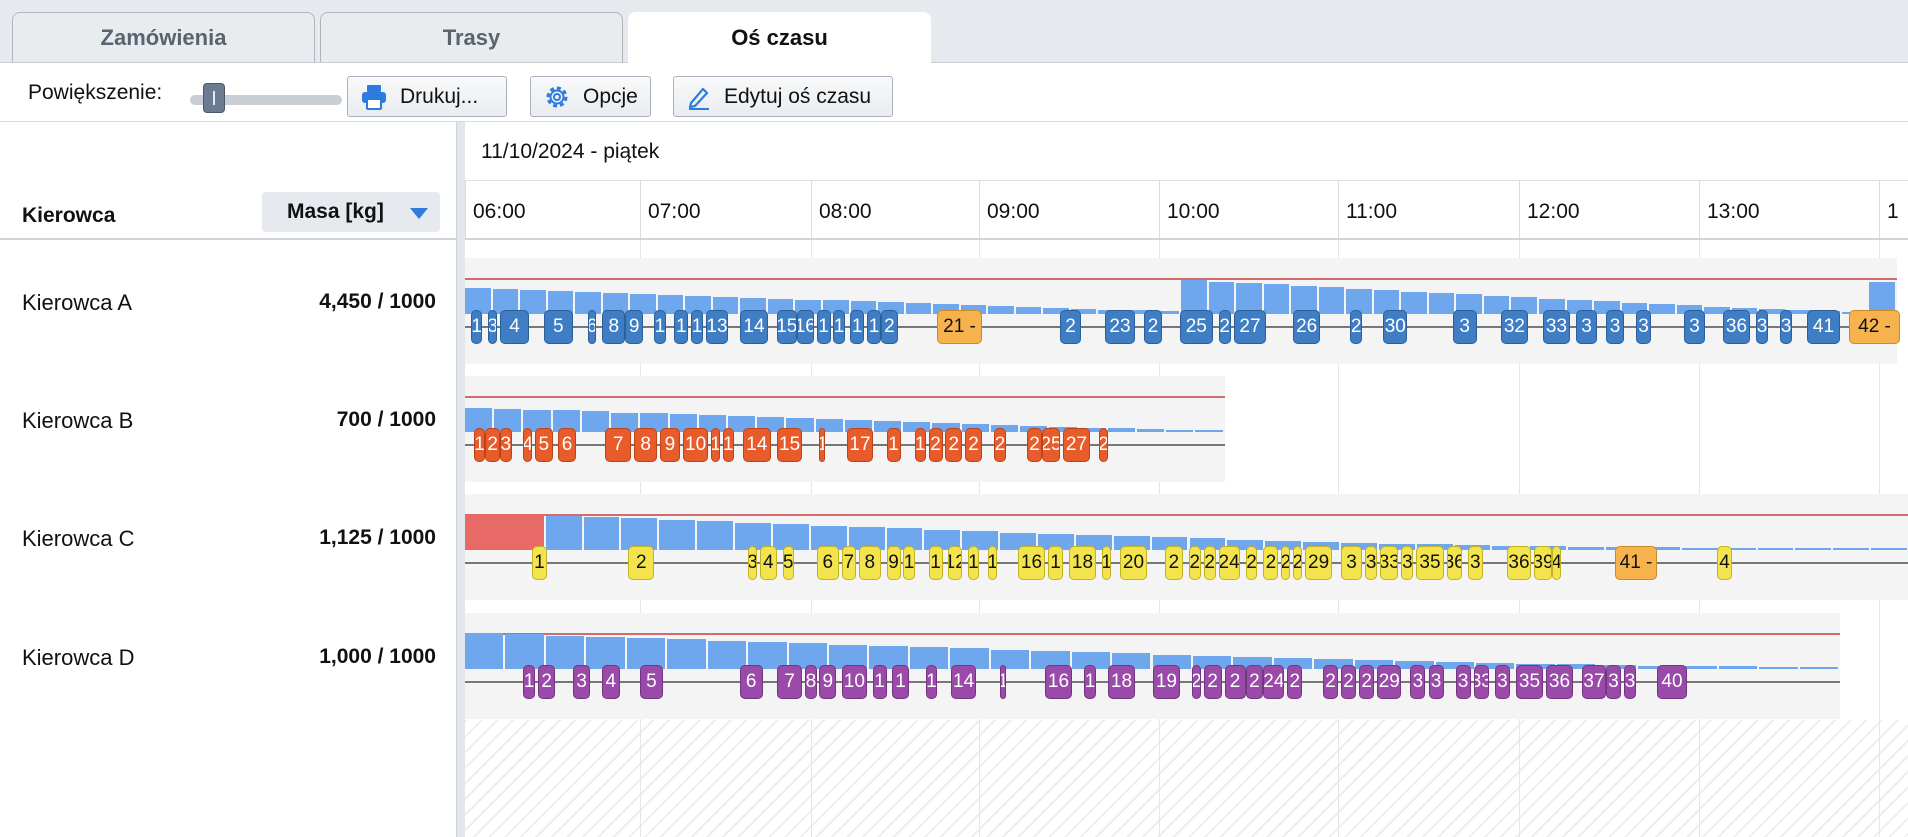 This screenshot has width=1908, height=837. What do you see at coordinates (1543, 563) in the screenshot?
I see `stop-block: 39` at bounding box center [1543, 563].